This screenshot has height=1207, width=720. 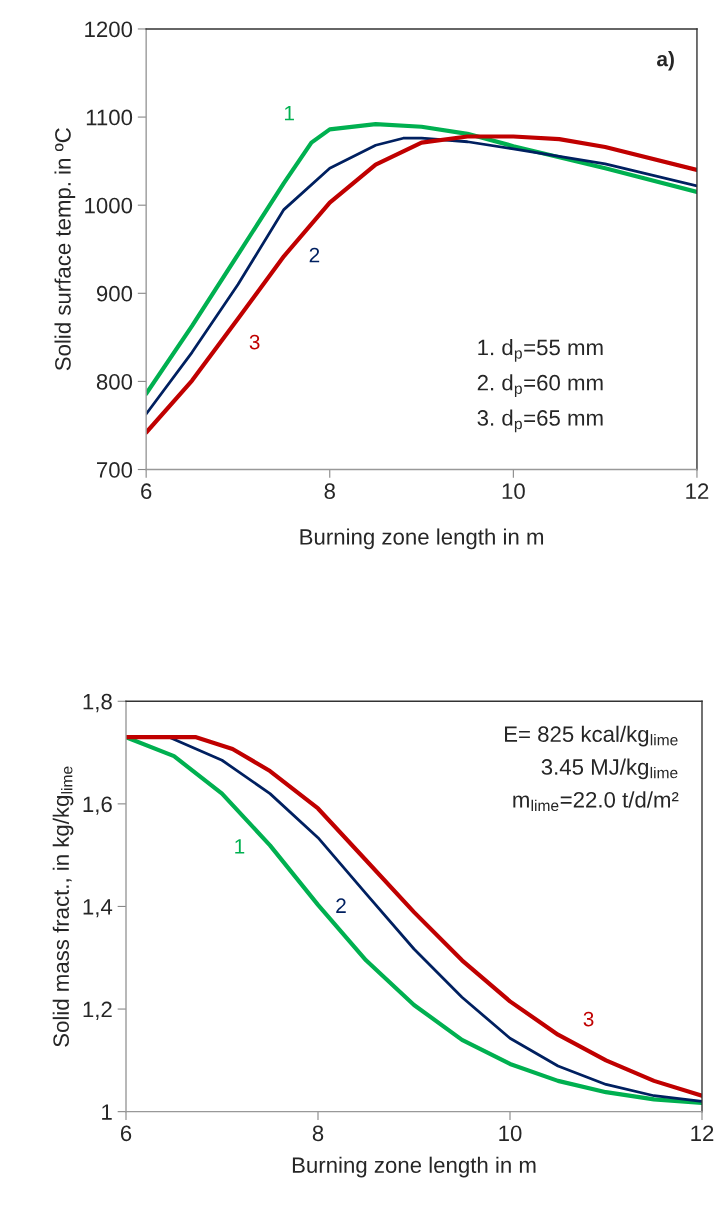 What do you see at coordinates (540, 421) in the screenshot?
I see `annotation: 3. d$_{p}$=65 mm` at bounding box center [540, 421].